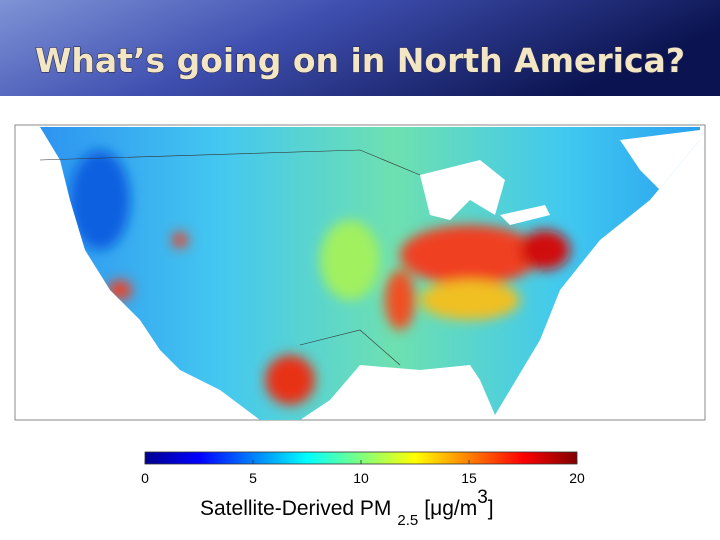 Image resolution: width=720 pixels, height=540 pixels. What do you see at coordinates (360, 60) in the screenshot?
I see `slide-title: What’s going on in North America?` at bounding box center [360, 60].